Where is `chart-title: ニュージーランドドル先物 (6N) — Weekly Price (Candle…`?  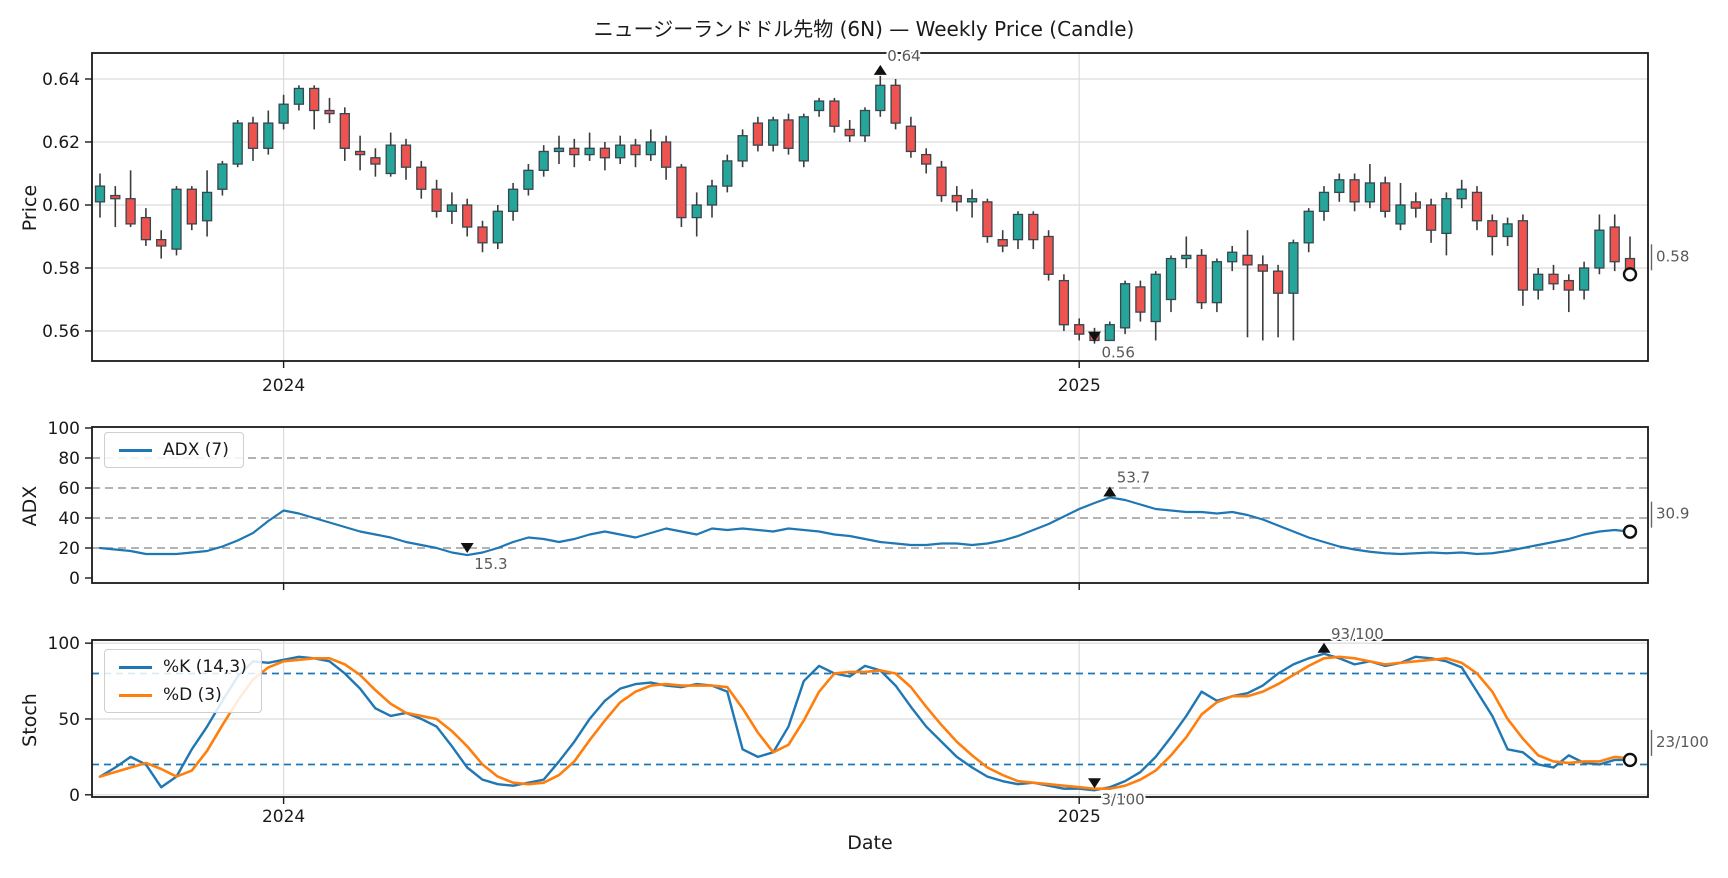 chart-title: ニュージーランドドル先物 (6N) — Weekly Price (Candle… is located at coordinates (864, 29).